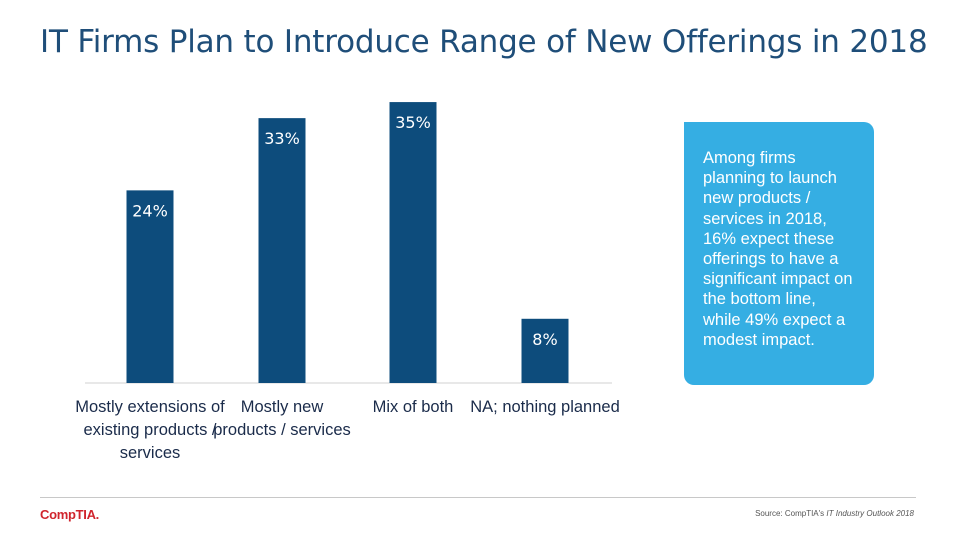 The height and width of the screenshot is (540, 960). I want to click on source-prefix: Source: CompTIA's, so click(791, 513).